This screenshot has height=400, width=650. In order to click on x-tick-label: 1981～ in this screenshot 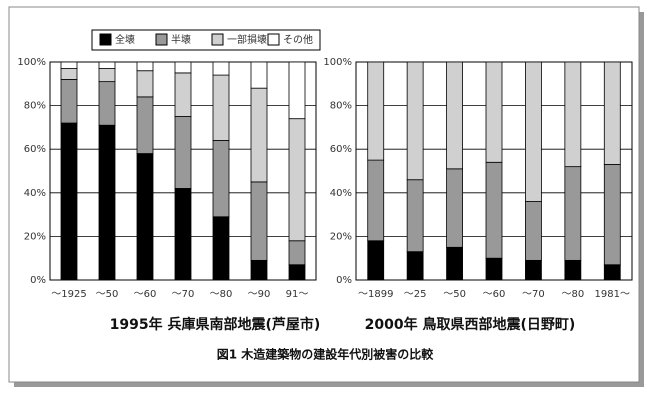, I will do `click(612, 294)`.